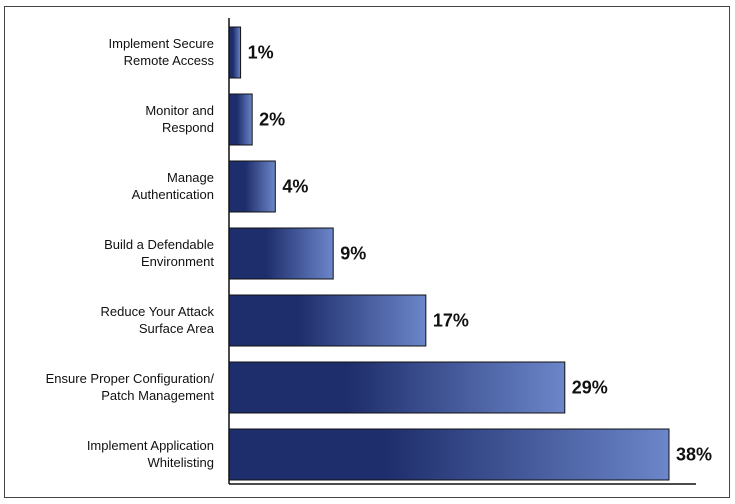 The width and height of the screenshot is (735, 504). Describe the element at coordinates (353, 254) in the screenshot. I see `value-label-4: 9%` at that location.